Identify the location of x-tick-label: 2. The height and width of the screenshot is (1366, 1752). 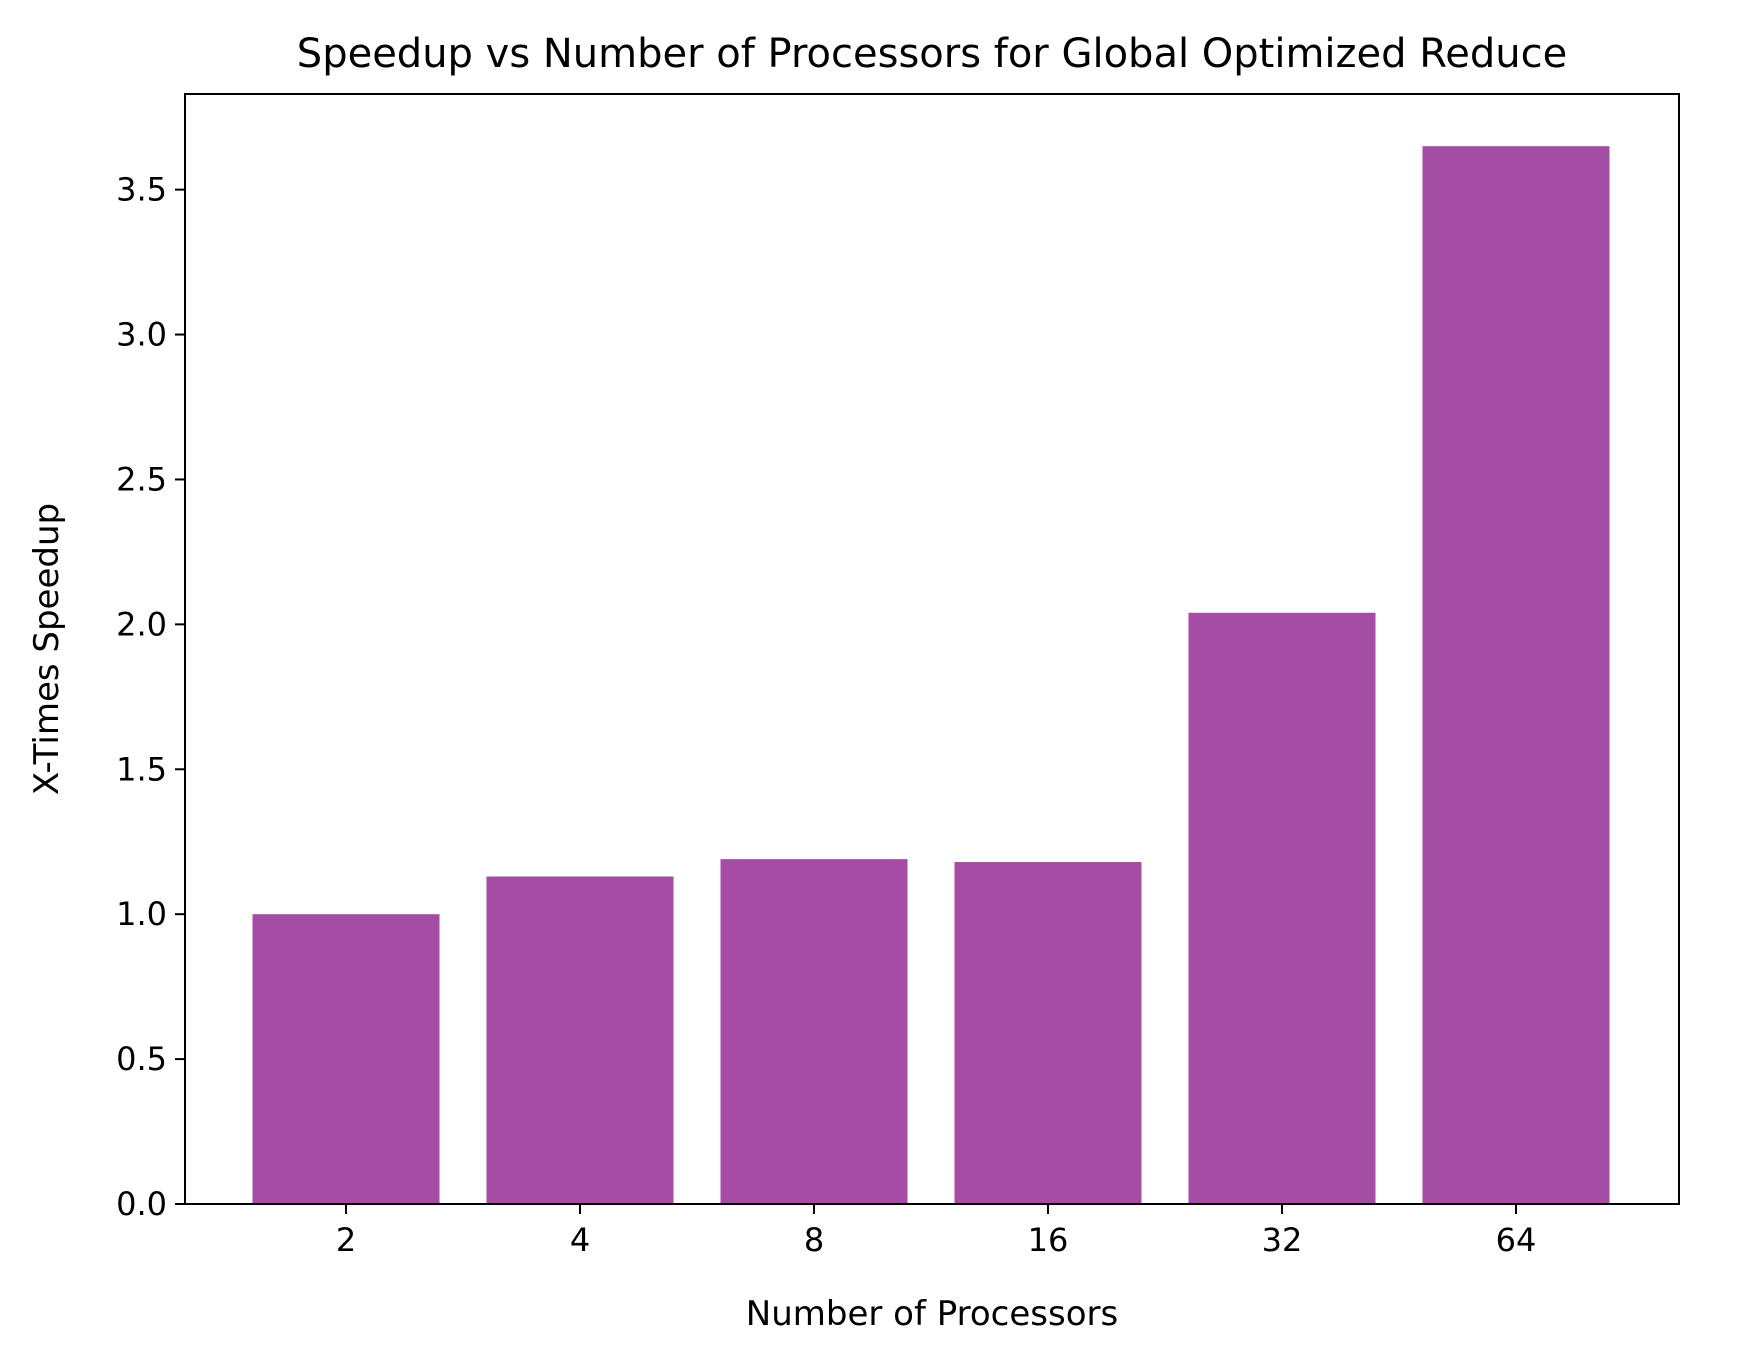
(346, 1240).